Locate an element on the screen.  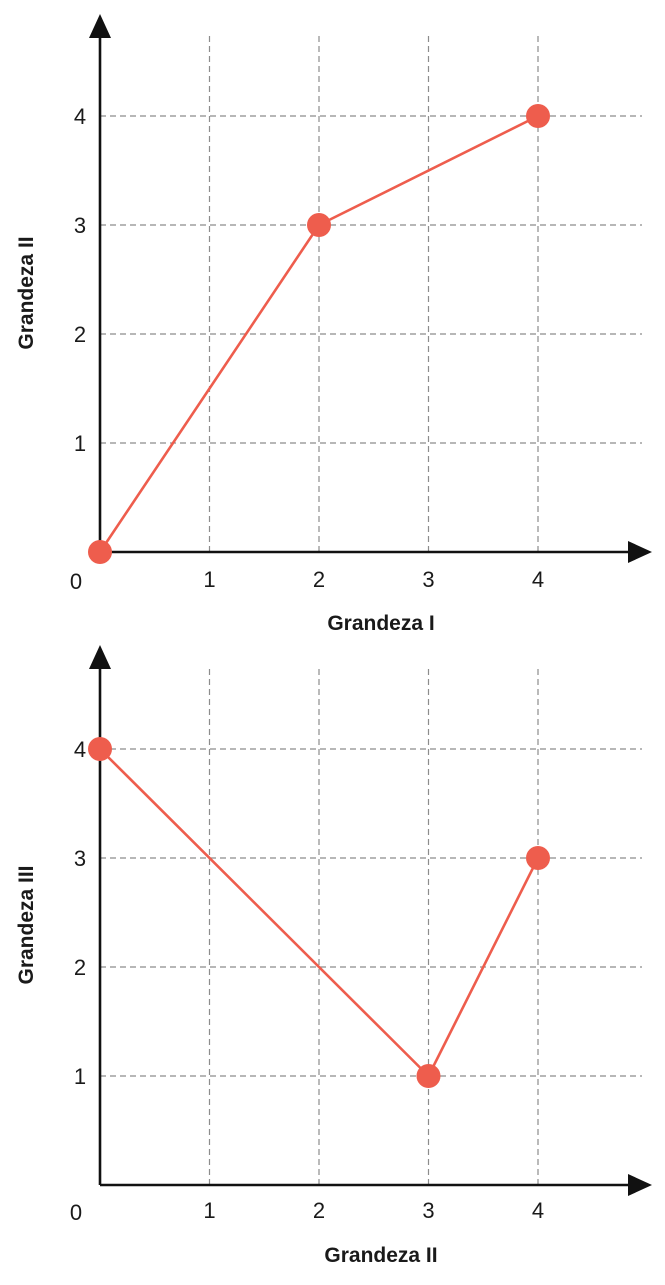
x-axis-title: Grandeza I is located at coordinates (380, 623).